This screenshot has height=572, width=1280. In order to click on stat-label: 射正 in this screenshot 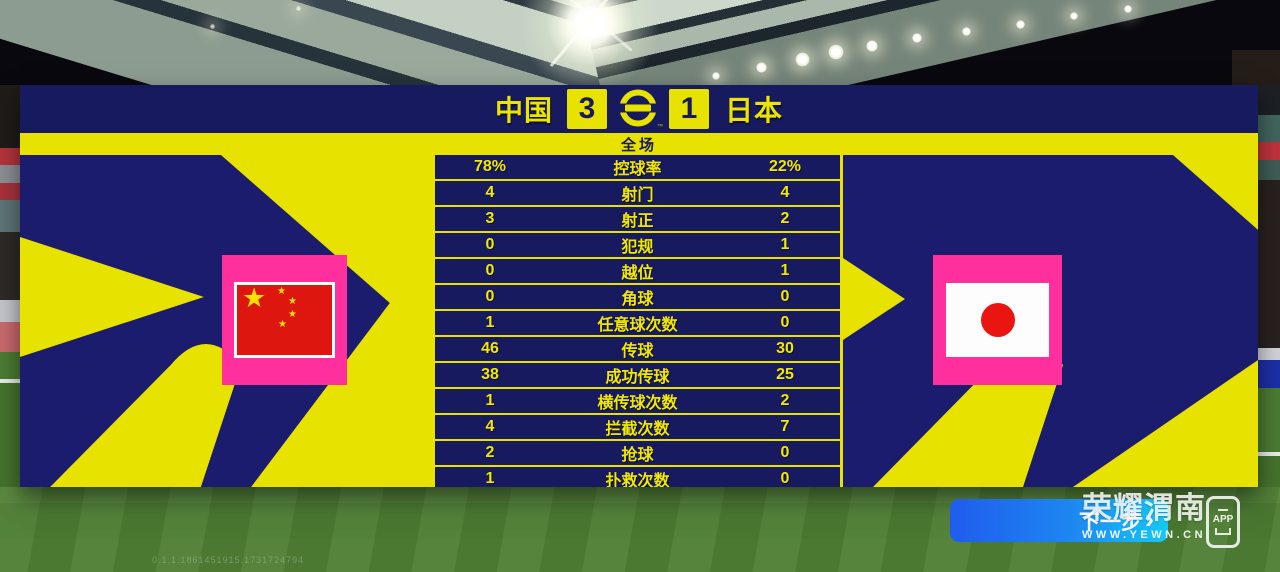, I will do `click(637, 221)`.